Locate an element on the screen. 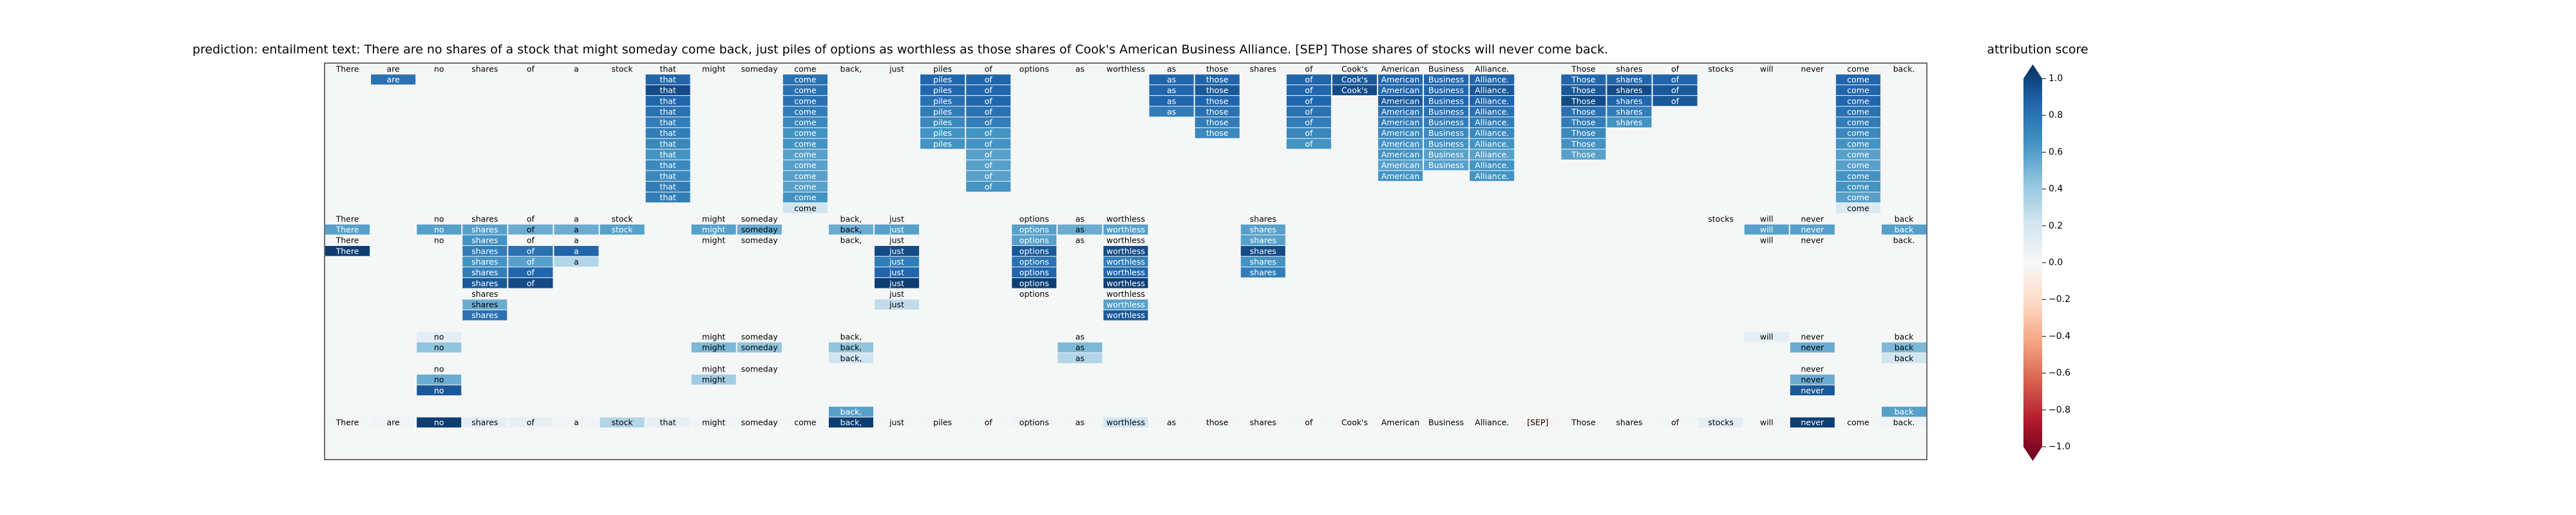 The image size is (2576, 515). cell-label-0-27: Those is located at coordinates (1583, 68).